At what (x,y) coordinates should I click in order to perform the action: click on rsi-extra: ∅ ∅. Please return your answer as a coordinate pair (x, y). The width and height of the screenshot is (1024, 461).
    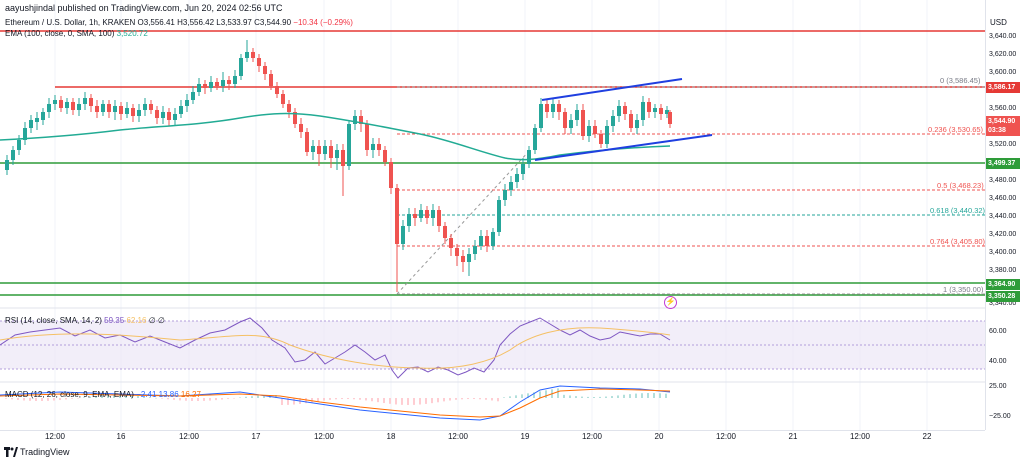
    Looking at the image, I should click on (156, 320).